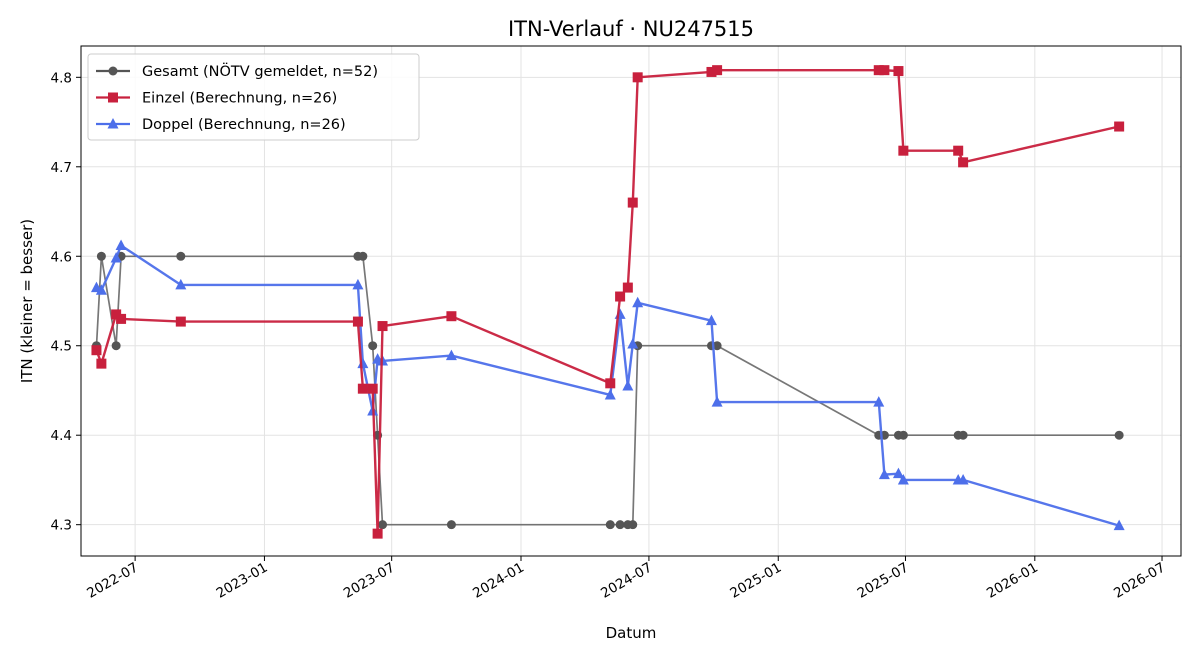  Describe the element at coordinates (244, 125) in the screenshot. I see `legend-label: Doppel (Berechnung, n=26)` at that location.